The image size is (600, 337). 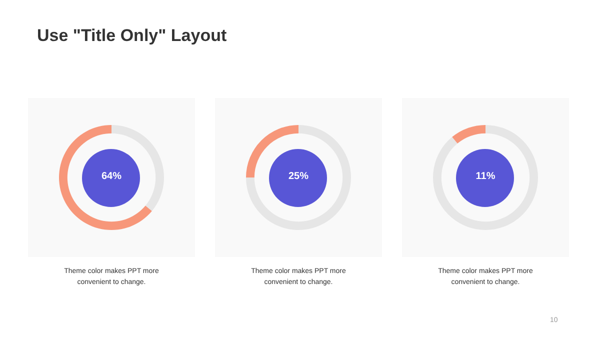 I want to click on data-label: 11%, so click(x=485, y=177).